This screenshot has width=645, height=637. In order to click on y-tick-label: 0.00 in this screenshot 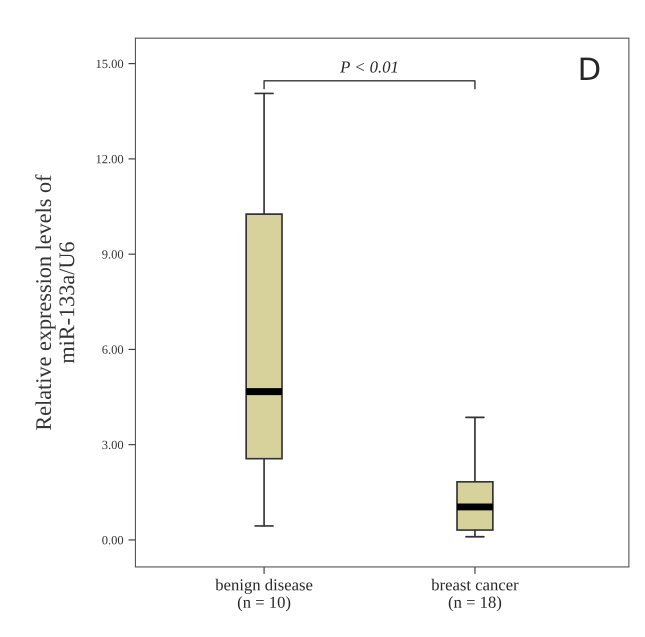, I will do `click(113, 540)`.